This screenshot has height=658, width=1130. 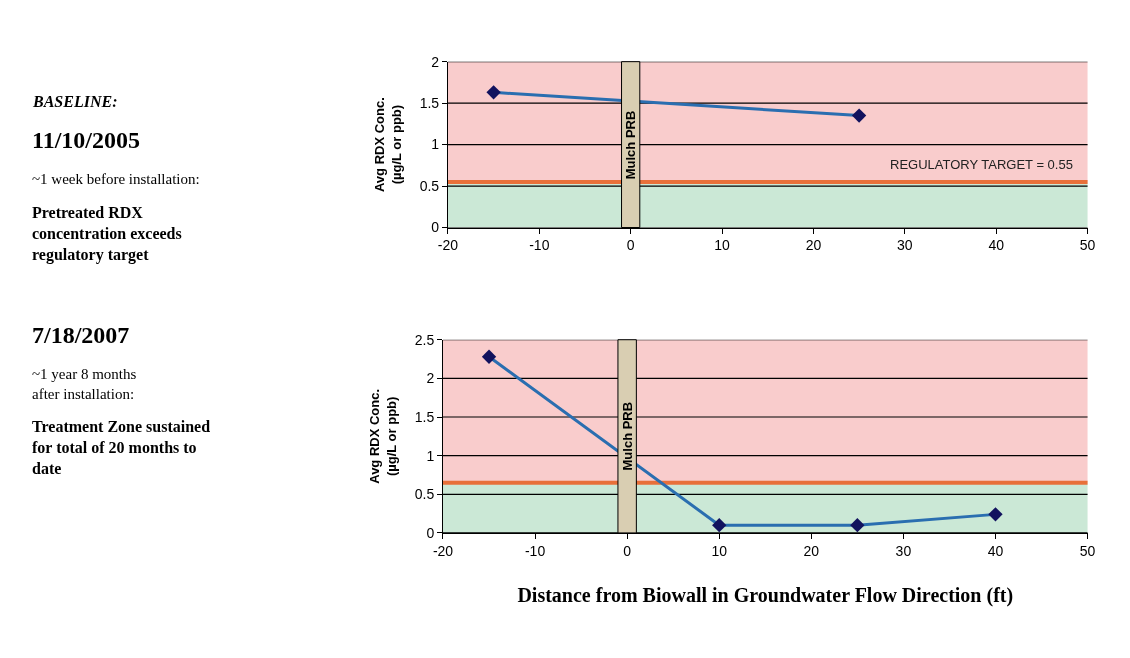 What do you see at coordinates (424, 339) in the screenshot?
I see `y-tick-label: 2.5` at bounding box center [424, 339].